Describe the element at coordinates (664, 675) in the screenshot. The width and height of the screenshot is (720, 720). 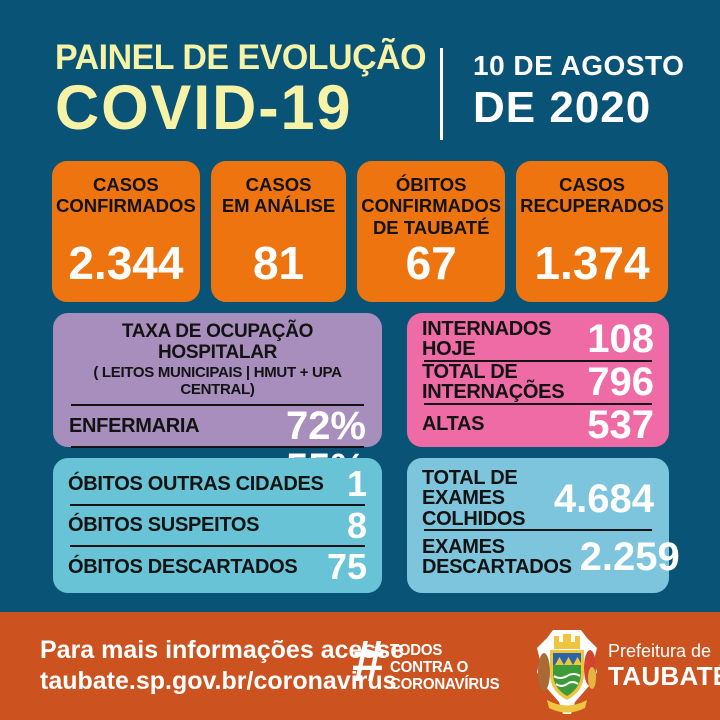
I see `logo-caption-line2: TAUBATÉ` at that location.